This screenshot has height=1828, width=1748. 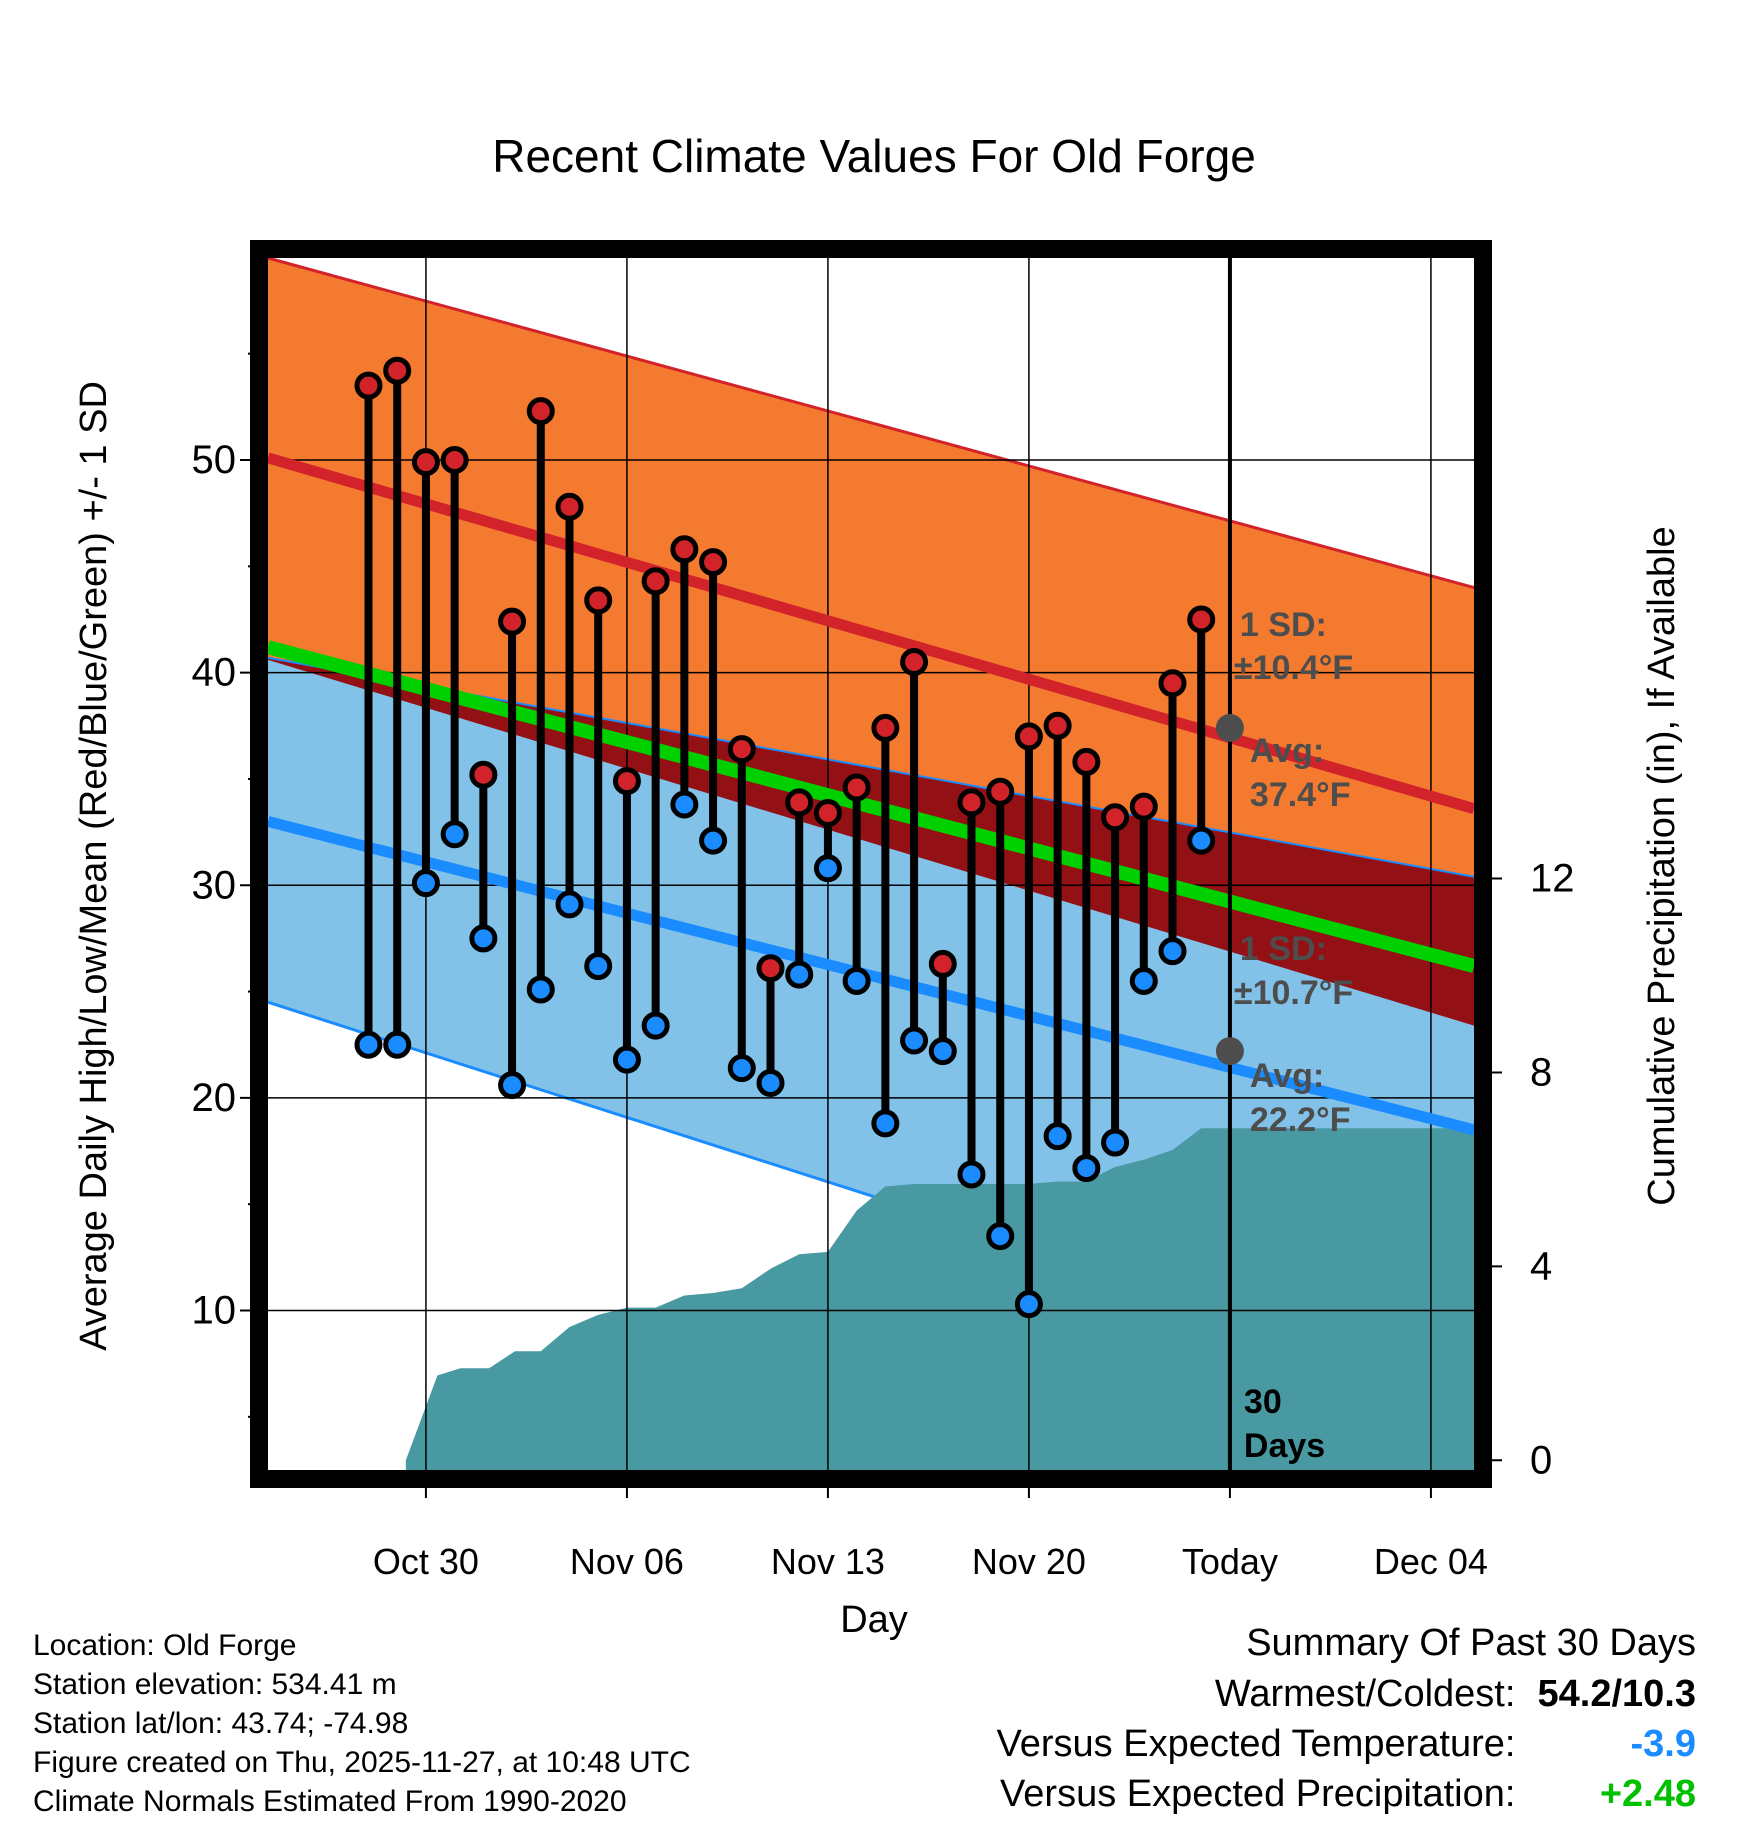 What do you see at coordinates (1616, 1694) in the screenshot?
I see `summary-warmest-value: 54.2/10.3` at bounding box center [1616, 1694].